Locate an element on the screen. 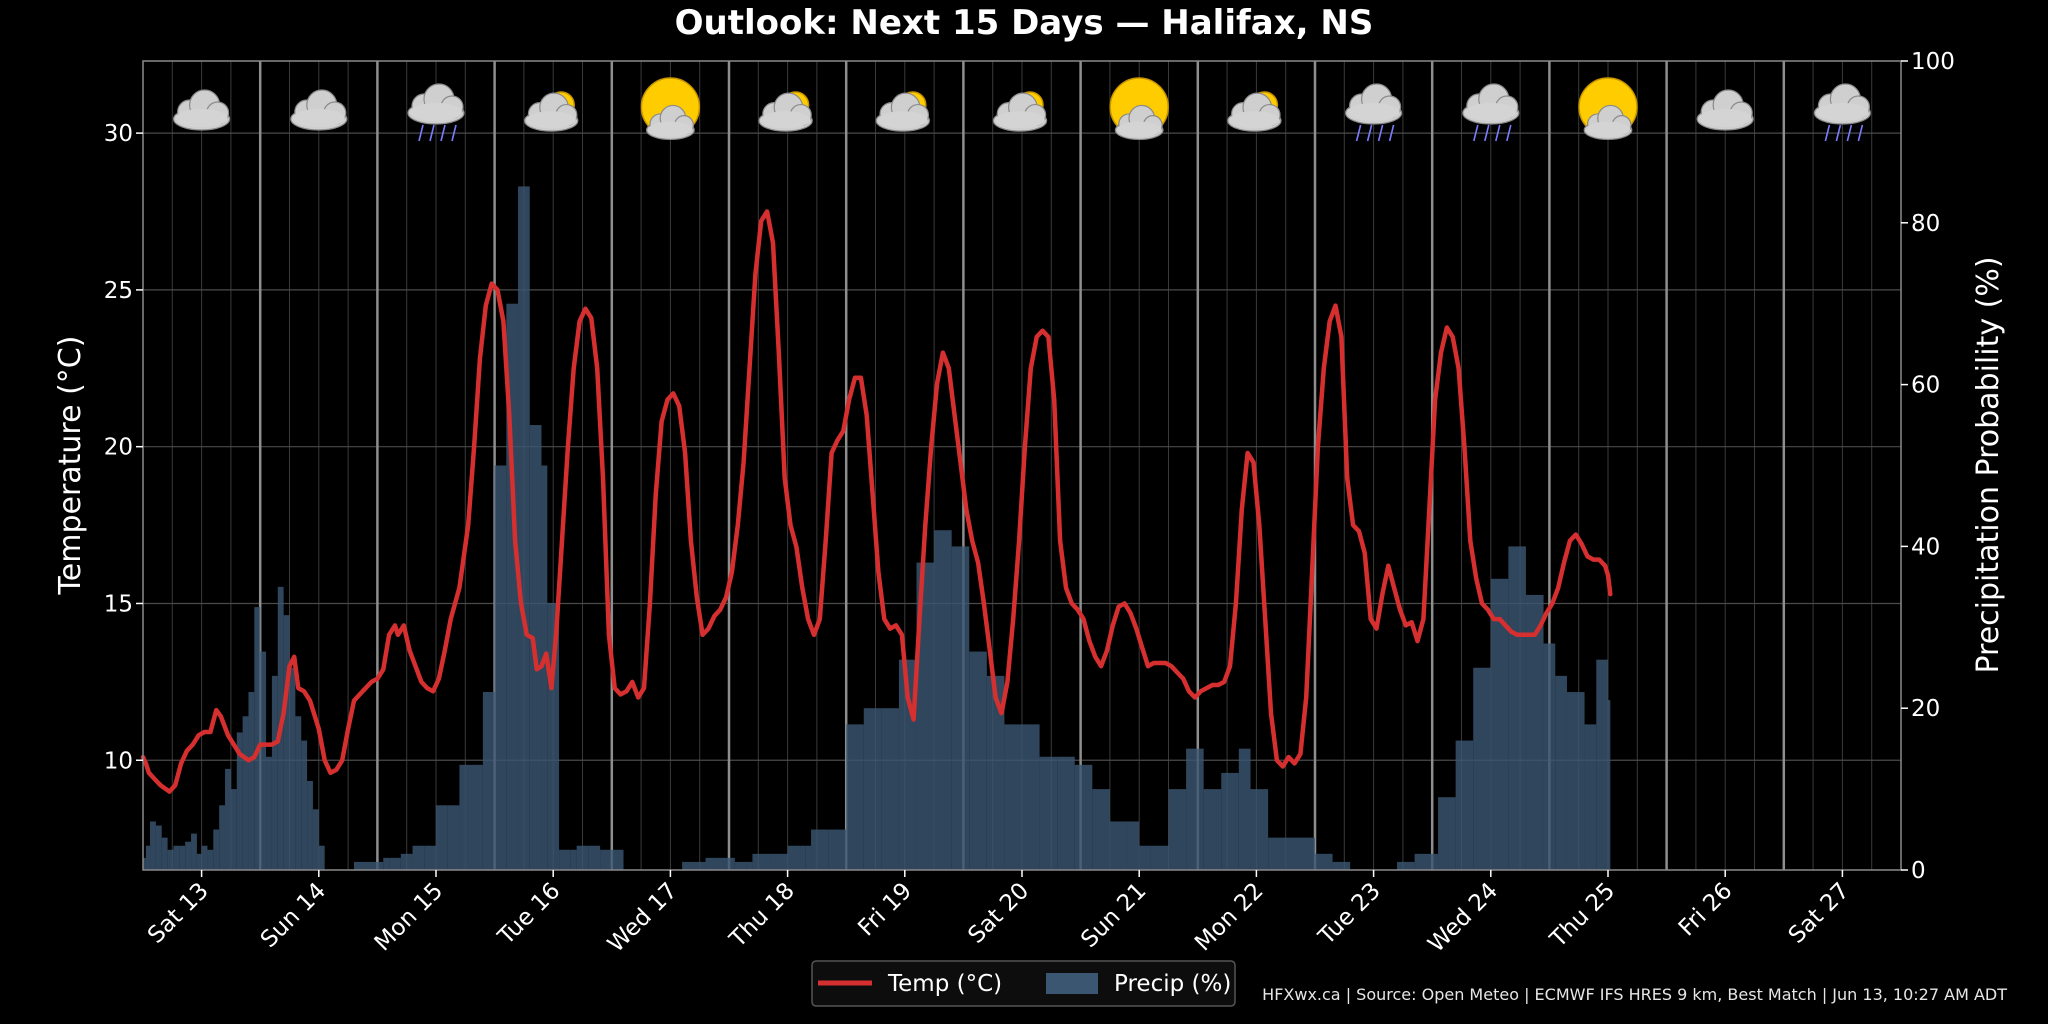  right-axis-ticks: 0 20 40 60 80 100 is located at coordinates (1928, 466).